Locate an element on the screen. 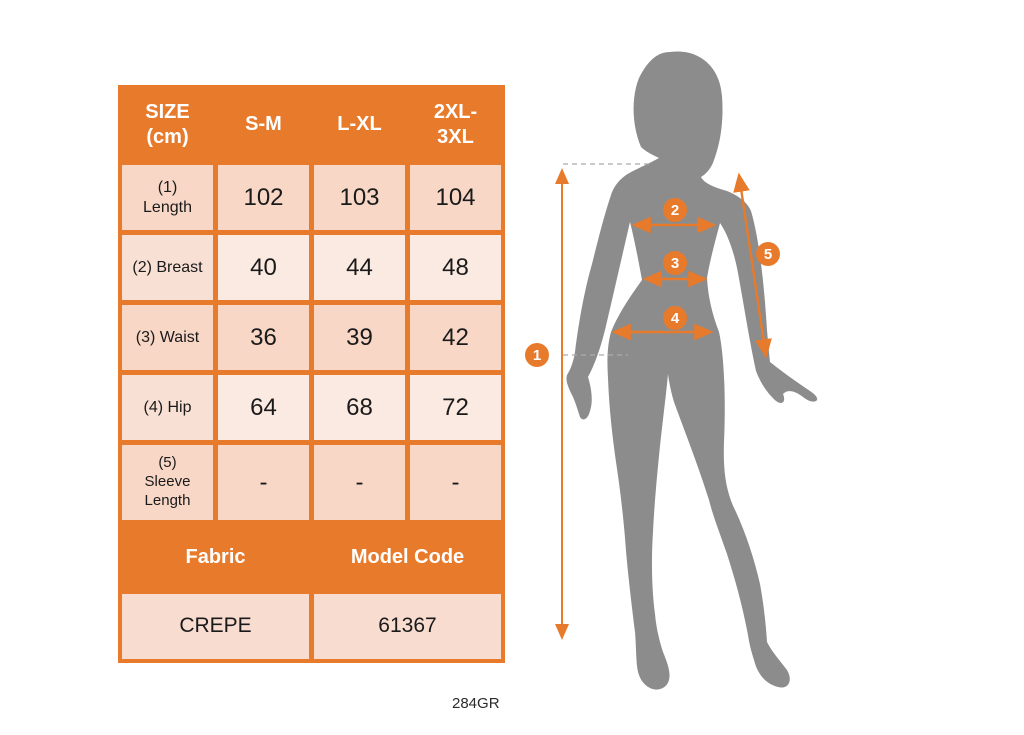 The height and width of the screenshot is (735, 1024). hip-lxl-value: 68 is located at coordinates (359, 407).